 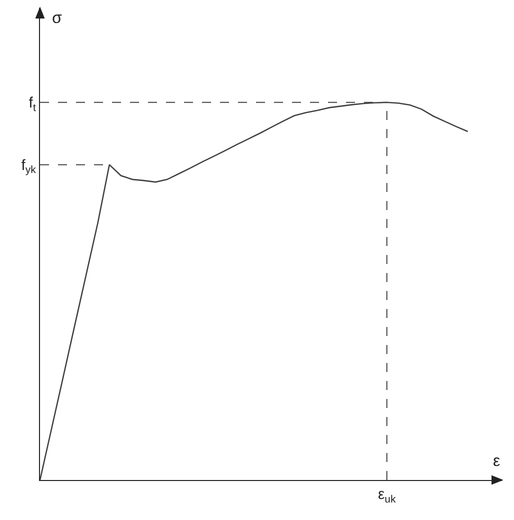 I want to click on text: ε$_{uk}$, so click(x=387, y=496).